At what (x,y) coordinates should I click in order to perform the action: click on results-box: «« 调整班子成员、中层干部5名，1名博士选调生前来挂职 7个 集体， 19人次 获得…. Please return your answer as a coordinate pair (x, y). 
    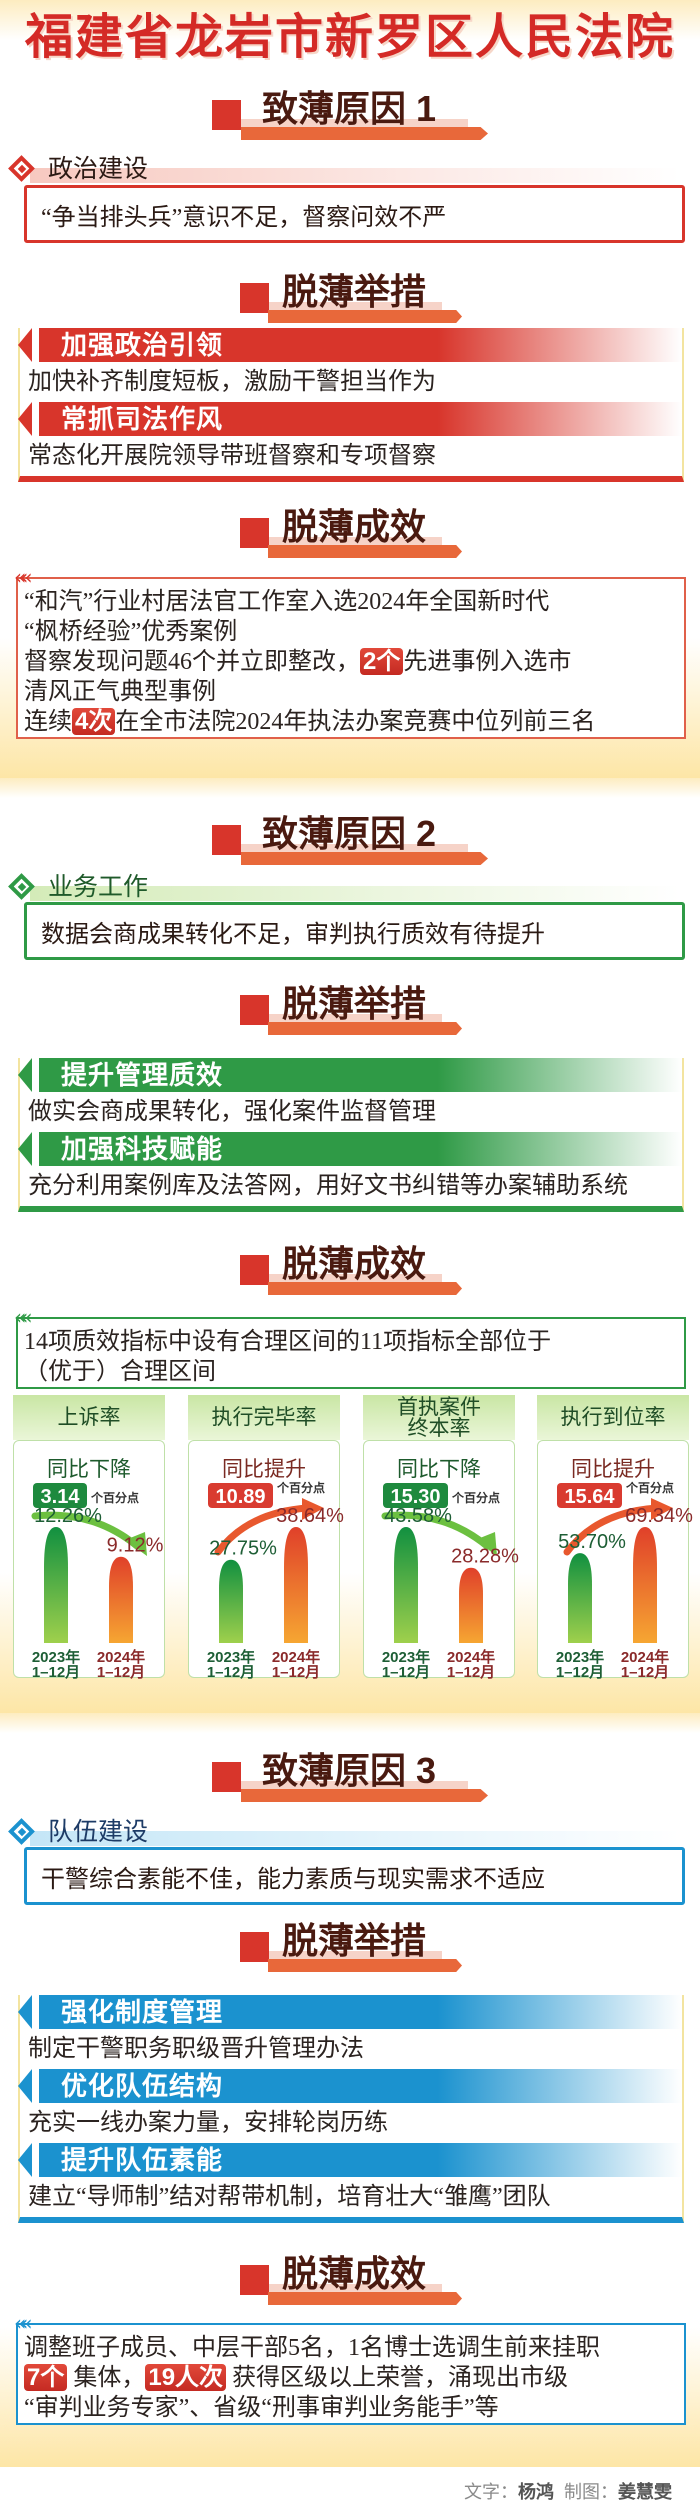
    Looking at the image, I should click on (350, 2369).